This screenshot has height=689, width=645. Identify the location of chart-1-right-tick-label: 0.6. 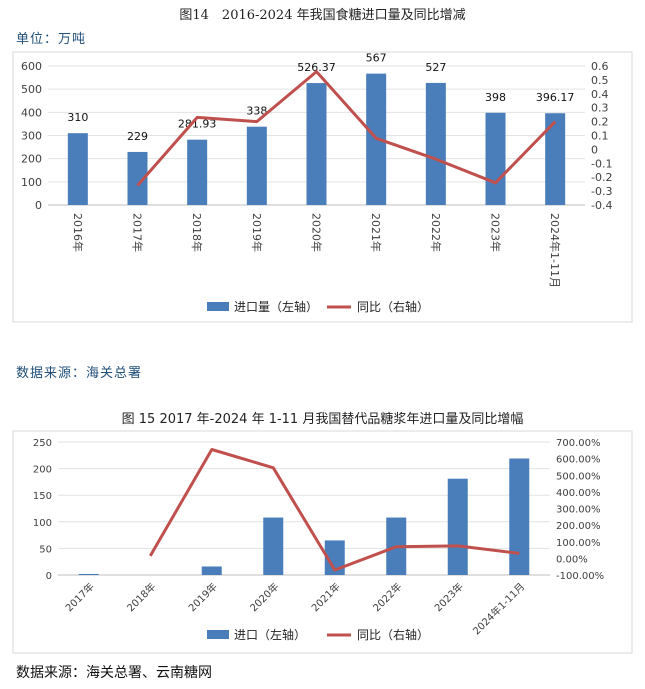
(600, 66).